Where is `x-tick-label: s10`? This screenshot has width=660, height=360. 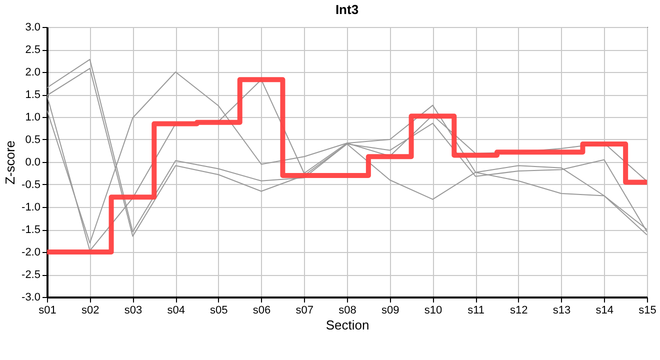
x-tick-label: s10 is located at coordinates (433, 310).